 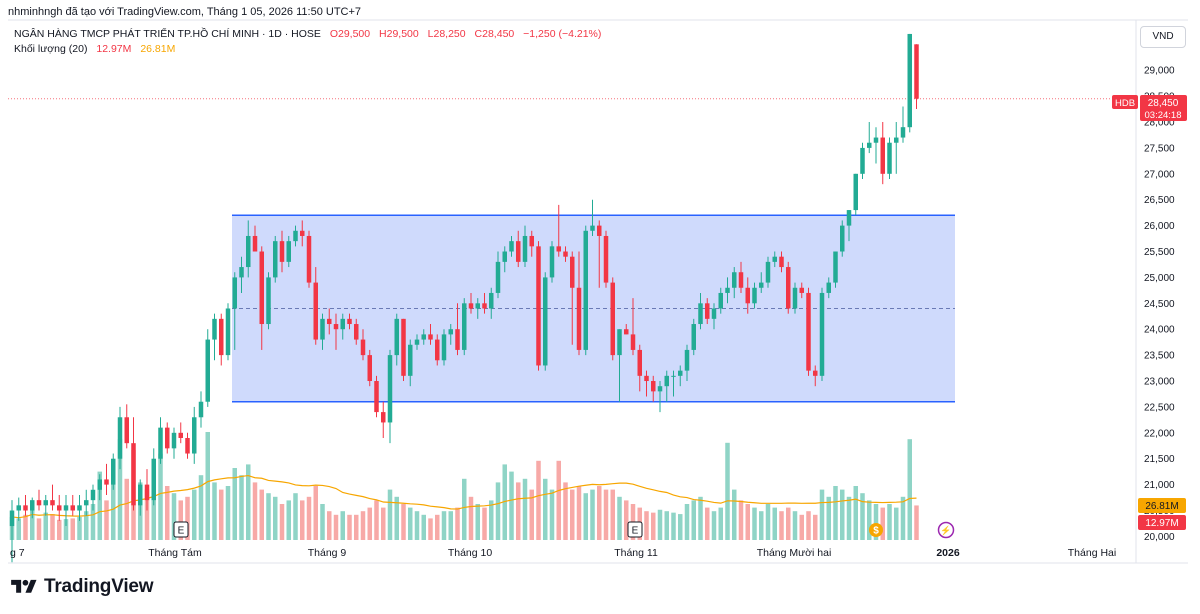 What do you see at coordinates (1159, 148) in the screenshot?
I see `y-tick-label: 27,500` at bounding box center [1159, 148].